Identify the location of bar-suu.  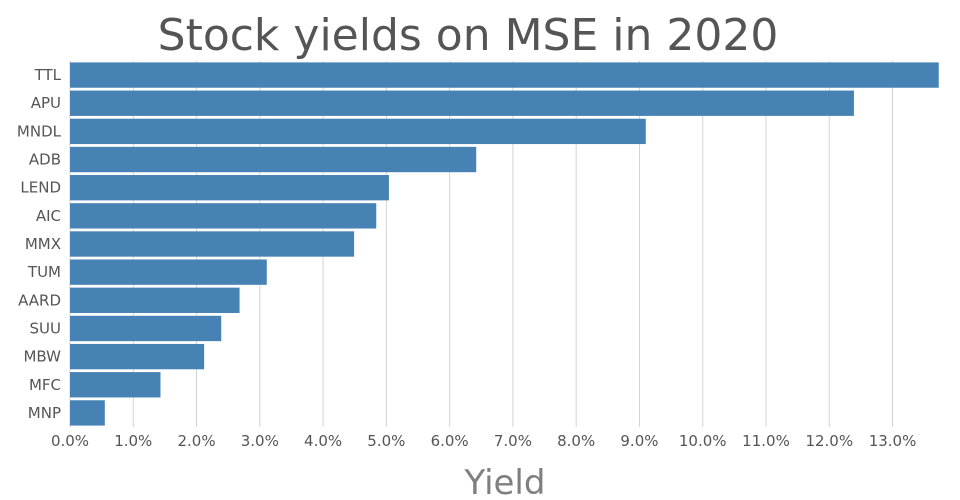
(146, 328).